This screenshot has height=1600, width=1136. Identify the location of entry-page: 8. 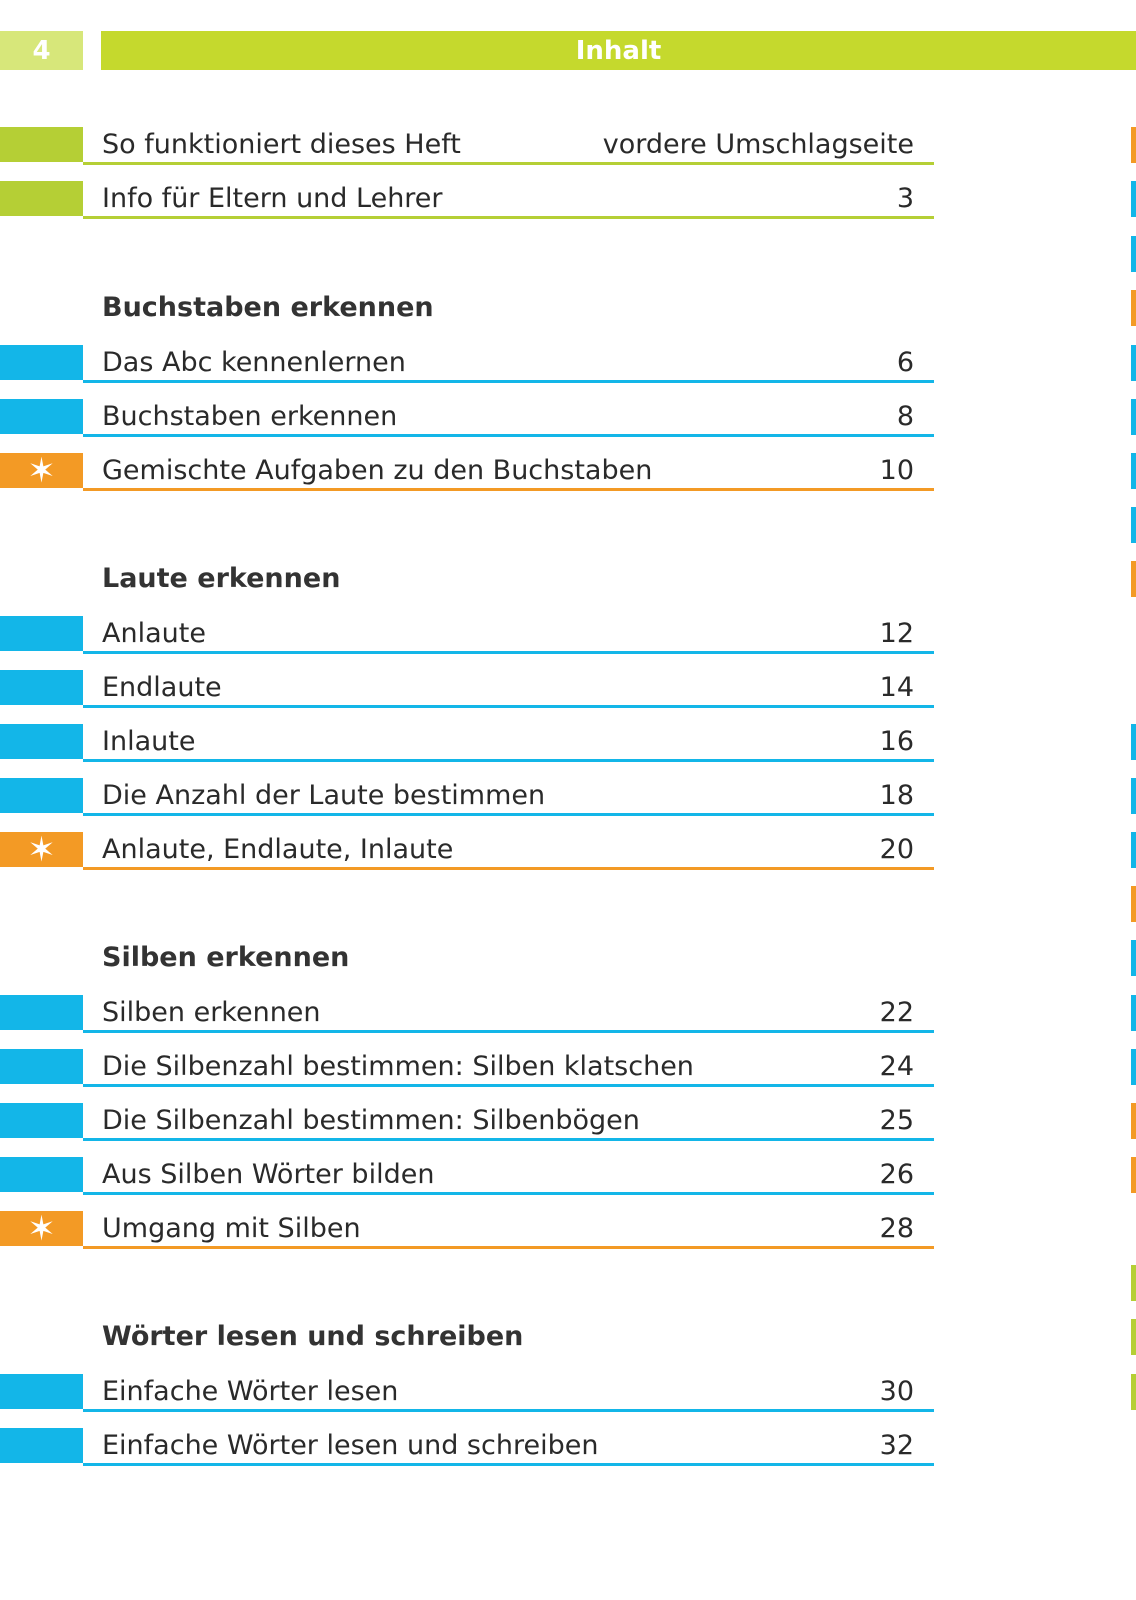
(905, 416).